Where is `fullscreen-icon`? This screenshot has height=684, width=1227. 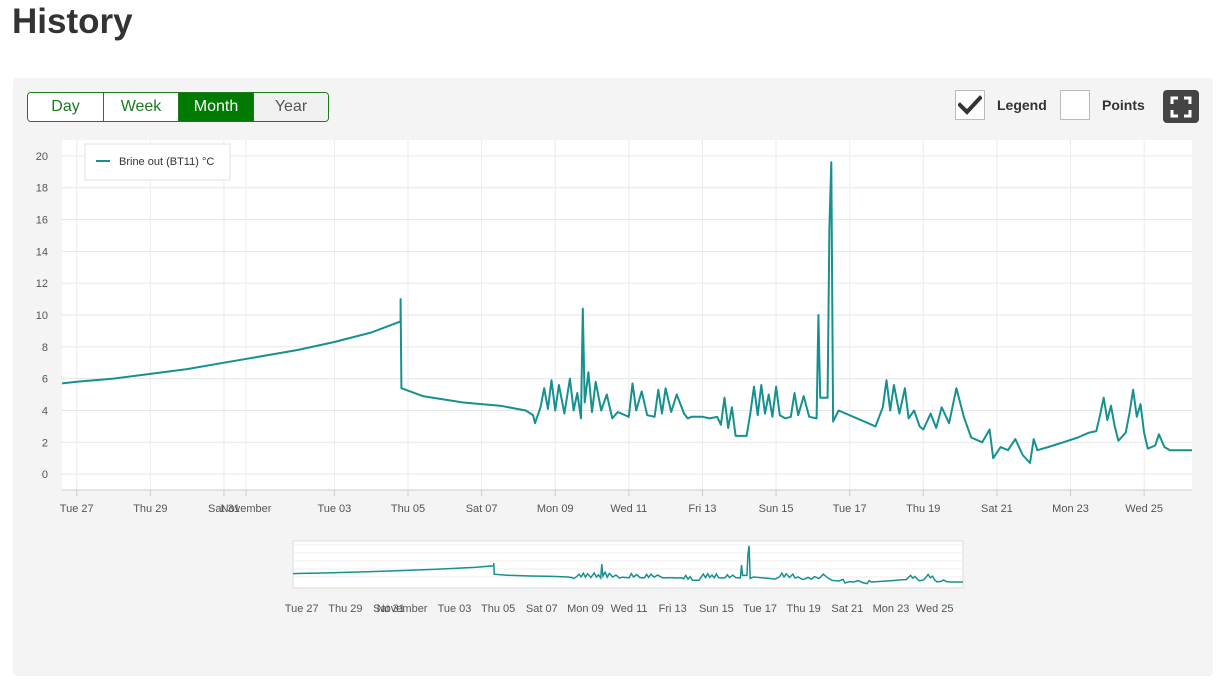
fullscreen-icon is located at coordinates (1181, 106).